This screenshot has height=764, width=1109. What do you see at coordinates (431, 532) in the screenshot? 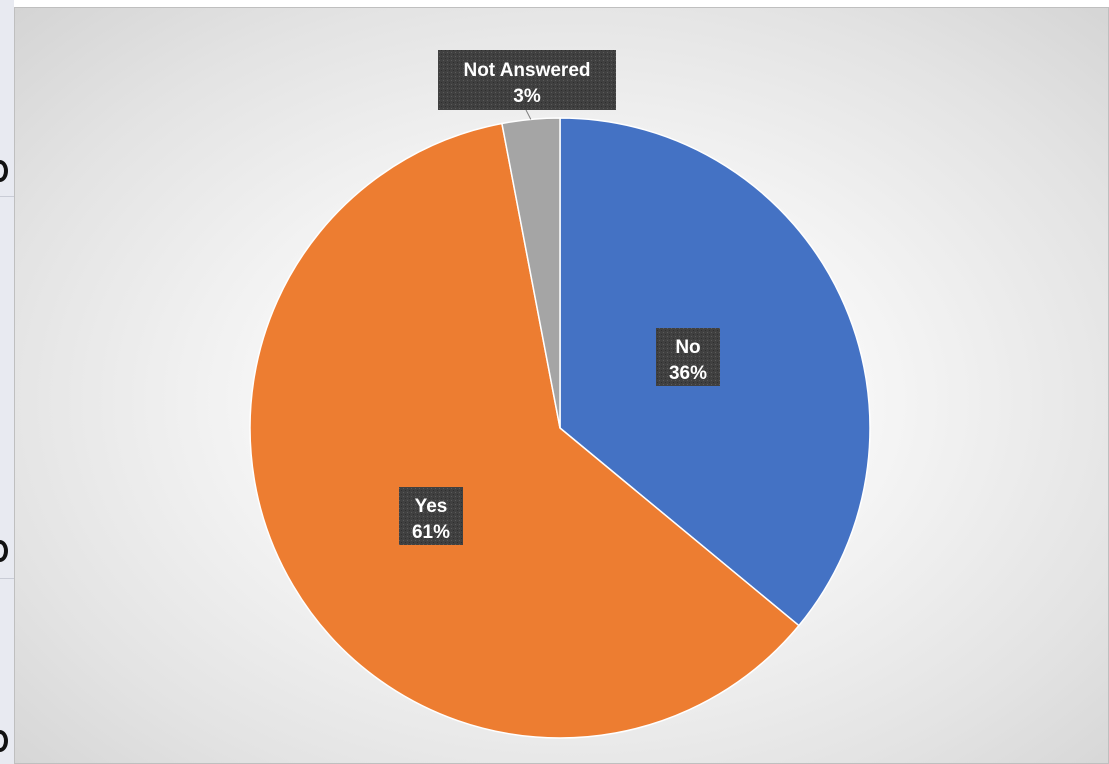
I see `slice-percent-label: 61%` at bounding box center [431, 532].